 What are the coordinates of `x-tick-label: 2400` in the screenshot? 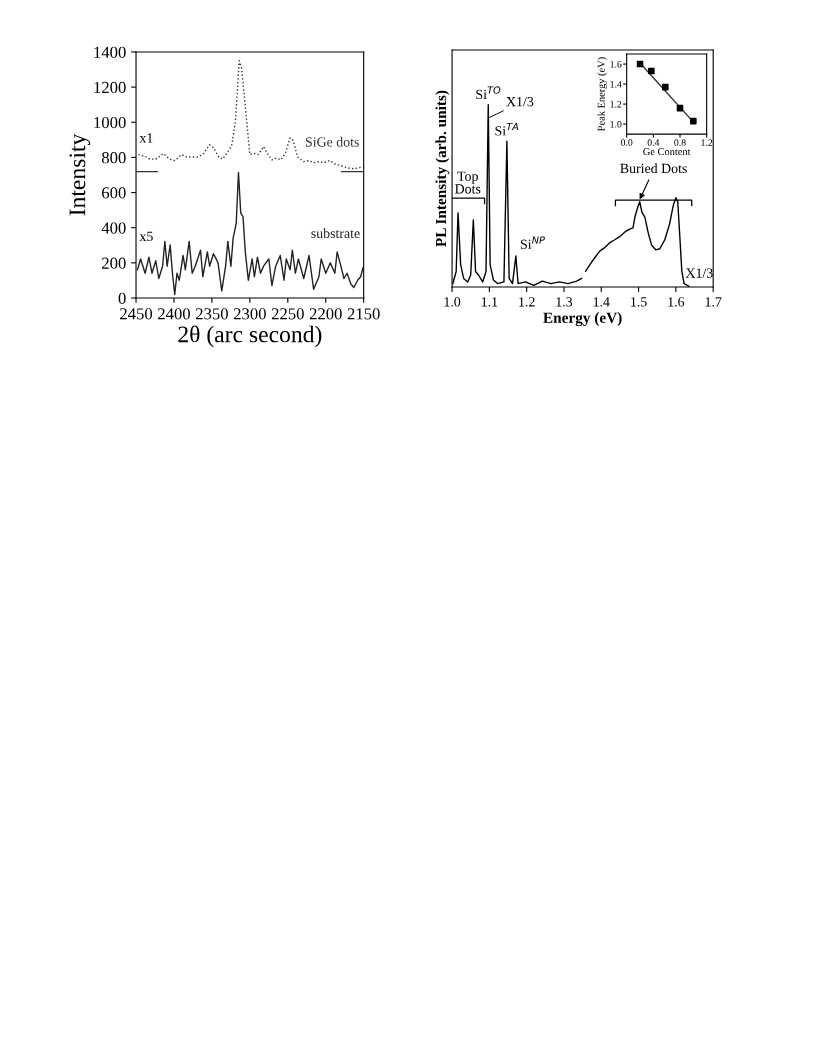 It's located at (174, 314).